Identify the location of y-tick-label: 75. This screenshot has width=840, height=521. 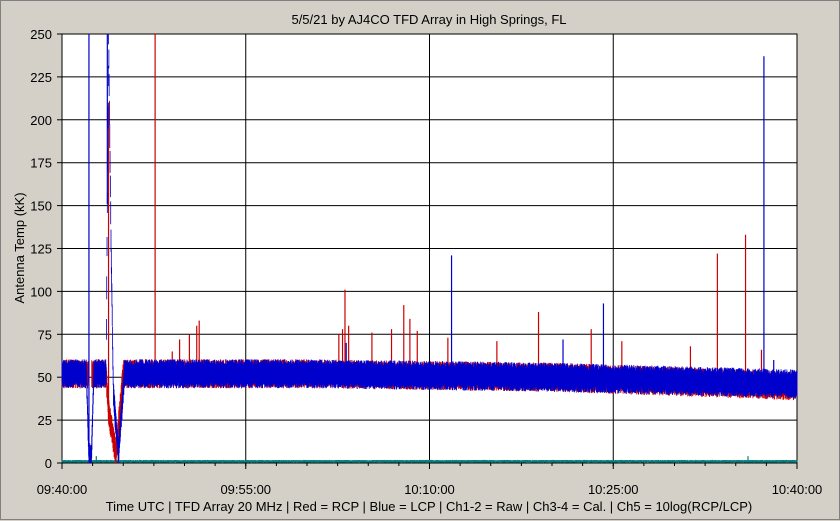
(45, 334).